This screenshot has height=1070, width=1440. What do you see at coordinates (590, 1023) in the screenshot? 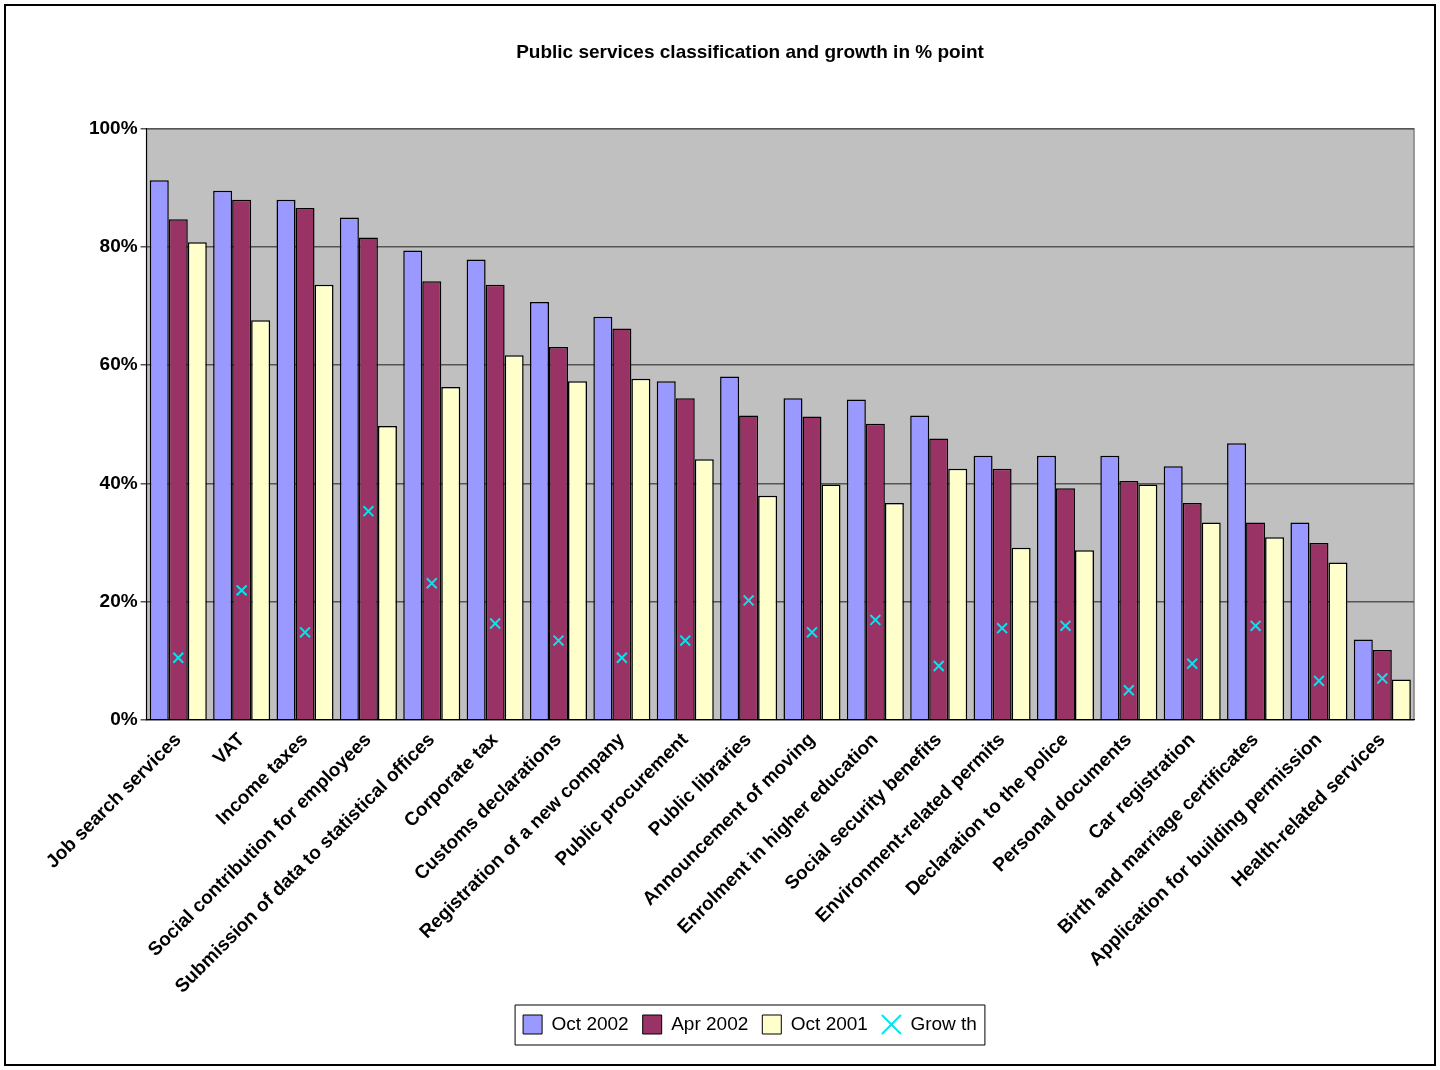
I see `legend-label: Oct 2002` at bounding box center [590, 1023].